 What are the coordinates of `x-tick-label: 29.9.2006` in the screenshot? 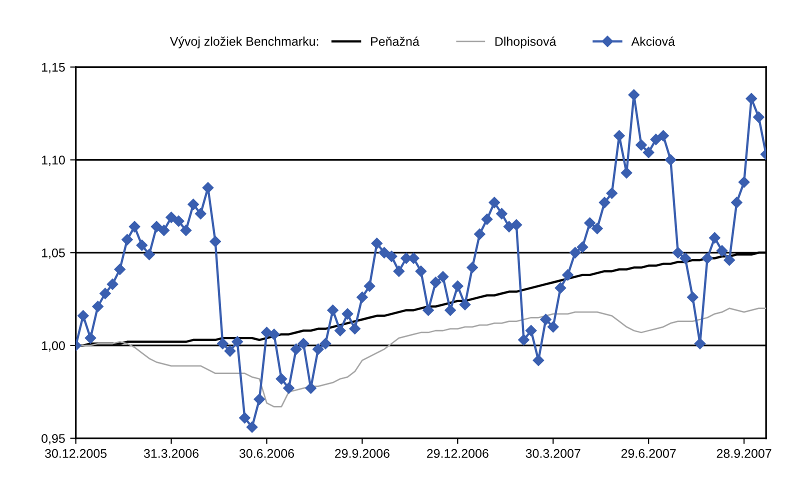 It's located at (362, 453).